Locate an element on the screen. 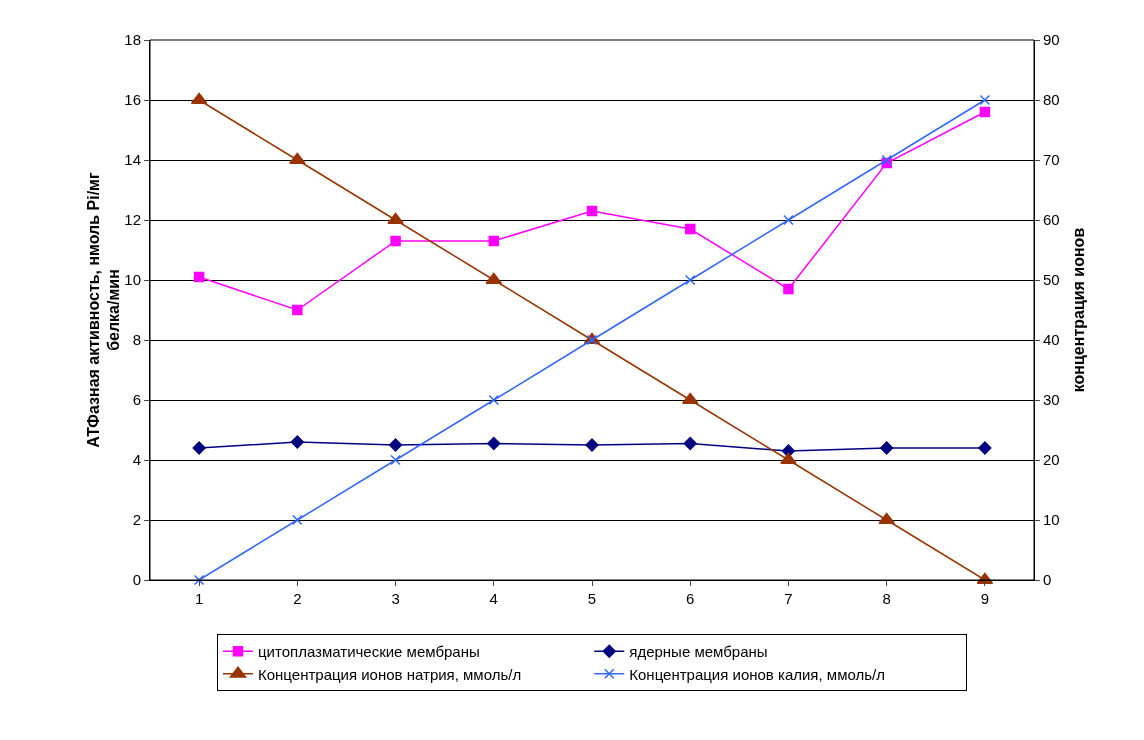  y-tick-label: 16 is located at coordinates (132, 100).